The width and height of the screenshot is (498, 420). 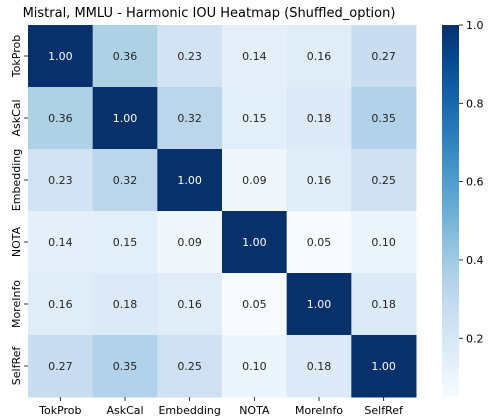 I want to click on x-tick-label: Embedding, so click(x=189, y=410).